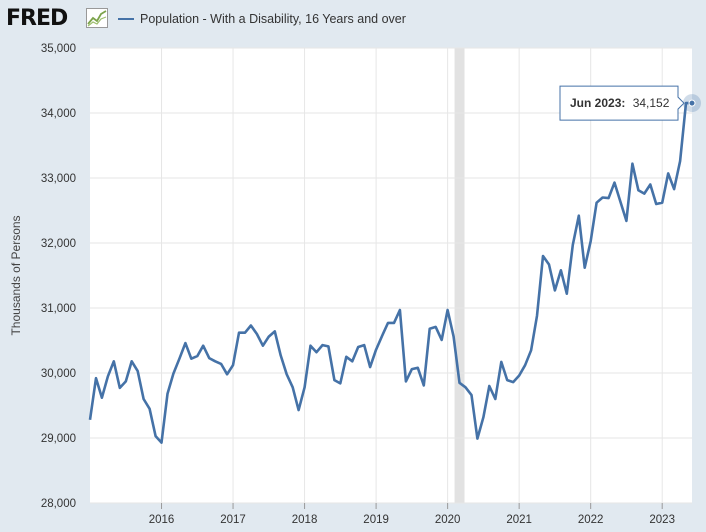  Describe the element at coordinates (162, 520) in the screenshot. I see `x-tick-label: 2016` at that location.